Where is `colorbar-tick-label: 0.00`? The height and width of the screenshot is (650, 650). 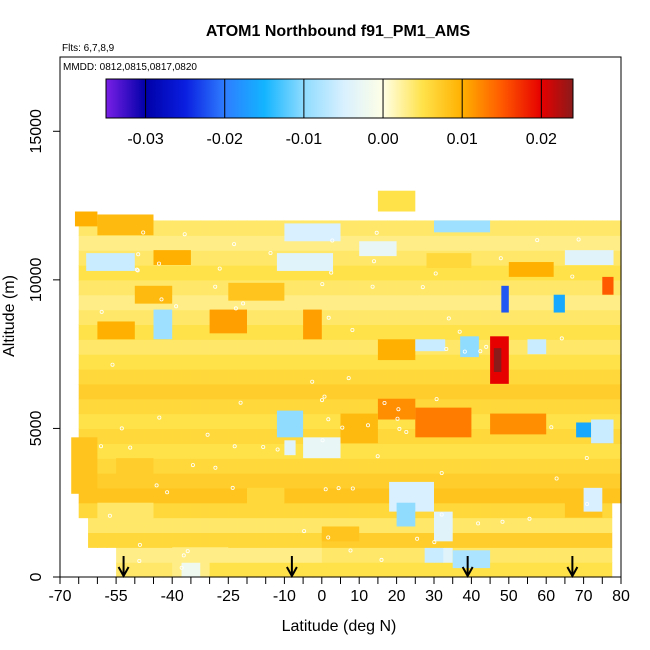
colorbar-tick-label: 0.00 is located at coordinates (382, 139).